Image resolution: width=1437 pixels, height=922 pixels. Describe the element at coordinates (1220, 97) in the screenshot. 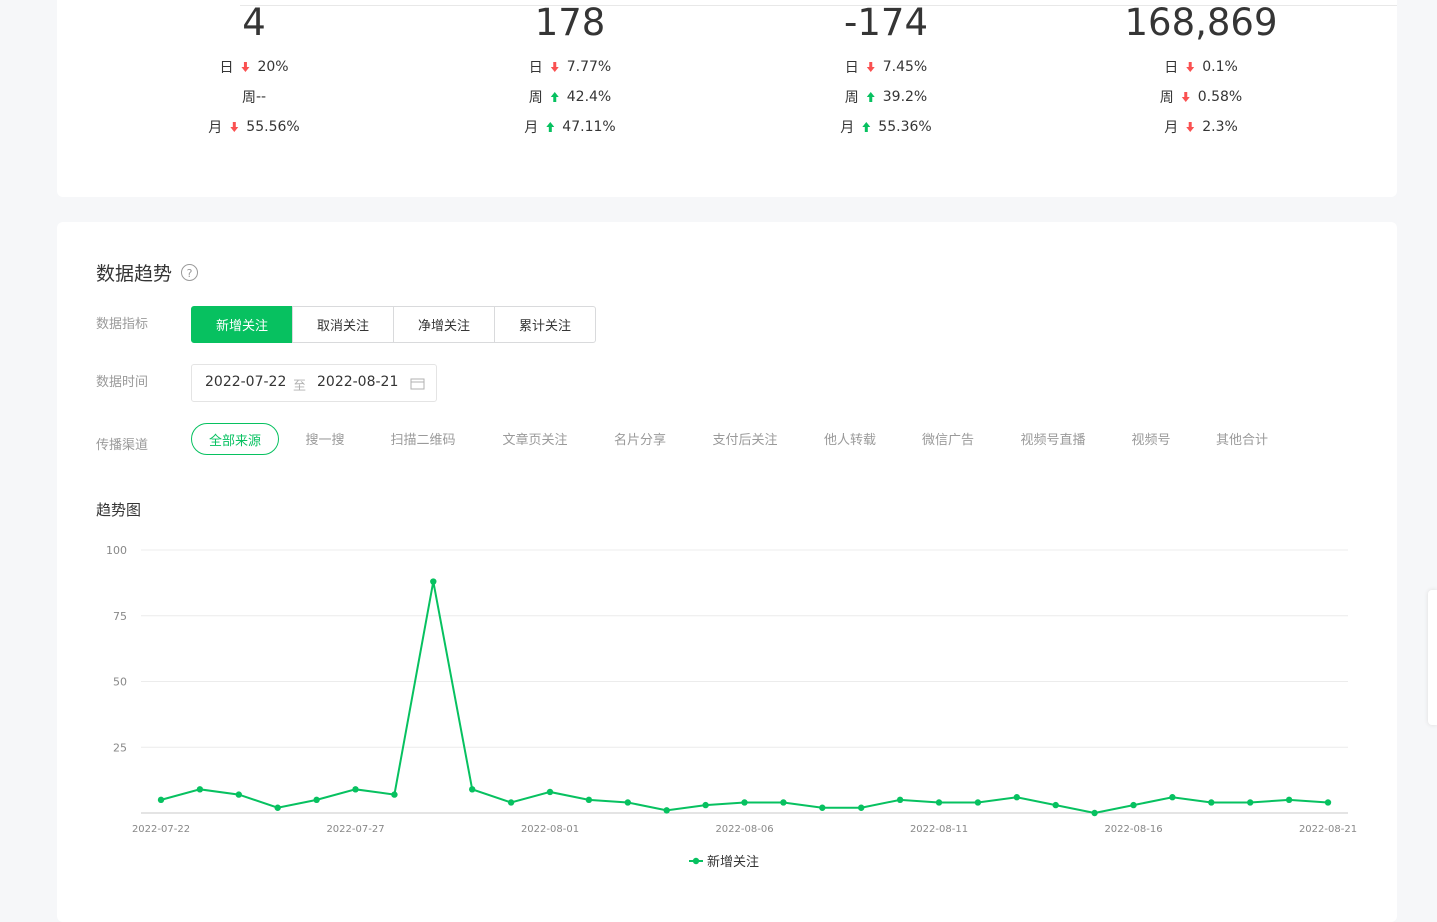

I see `stat-change: 0.58%` at that location.